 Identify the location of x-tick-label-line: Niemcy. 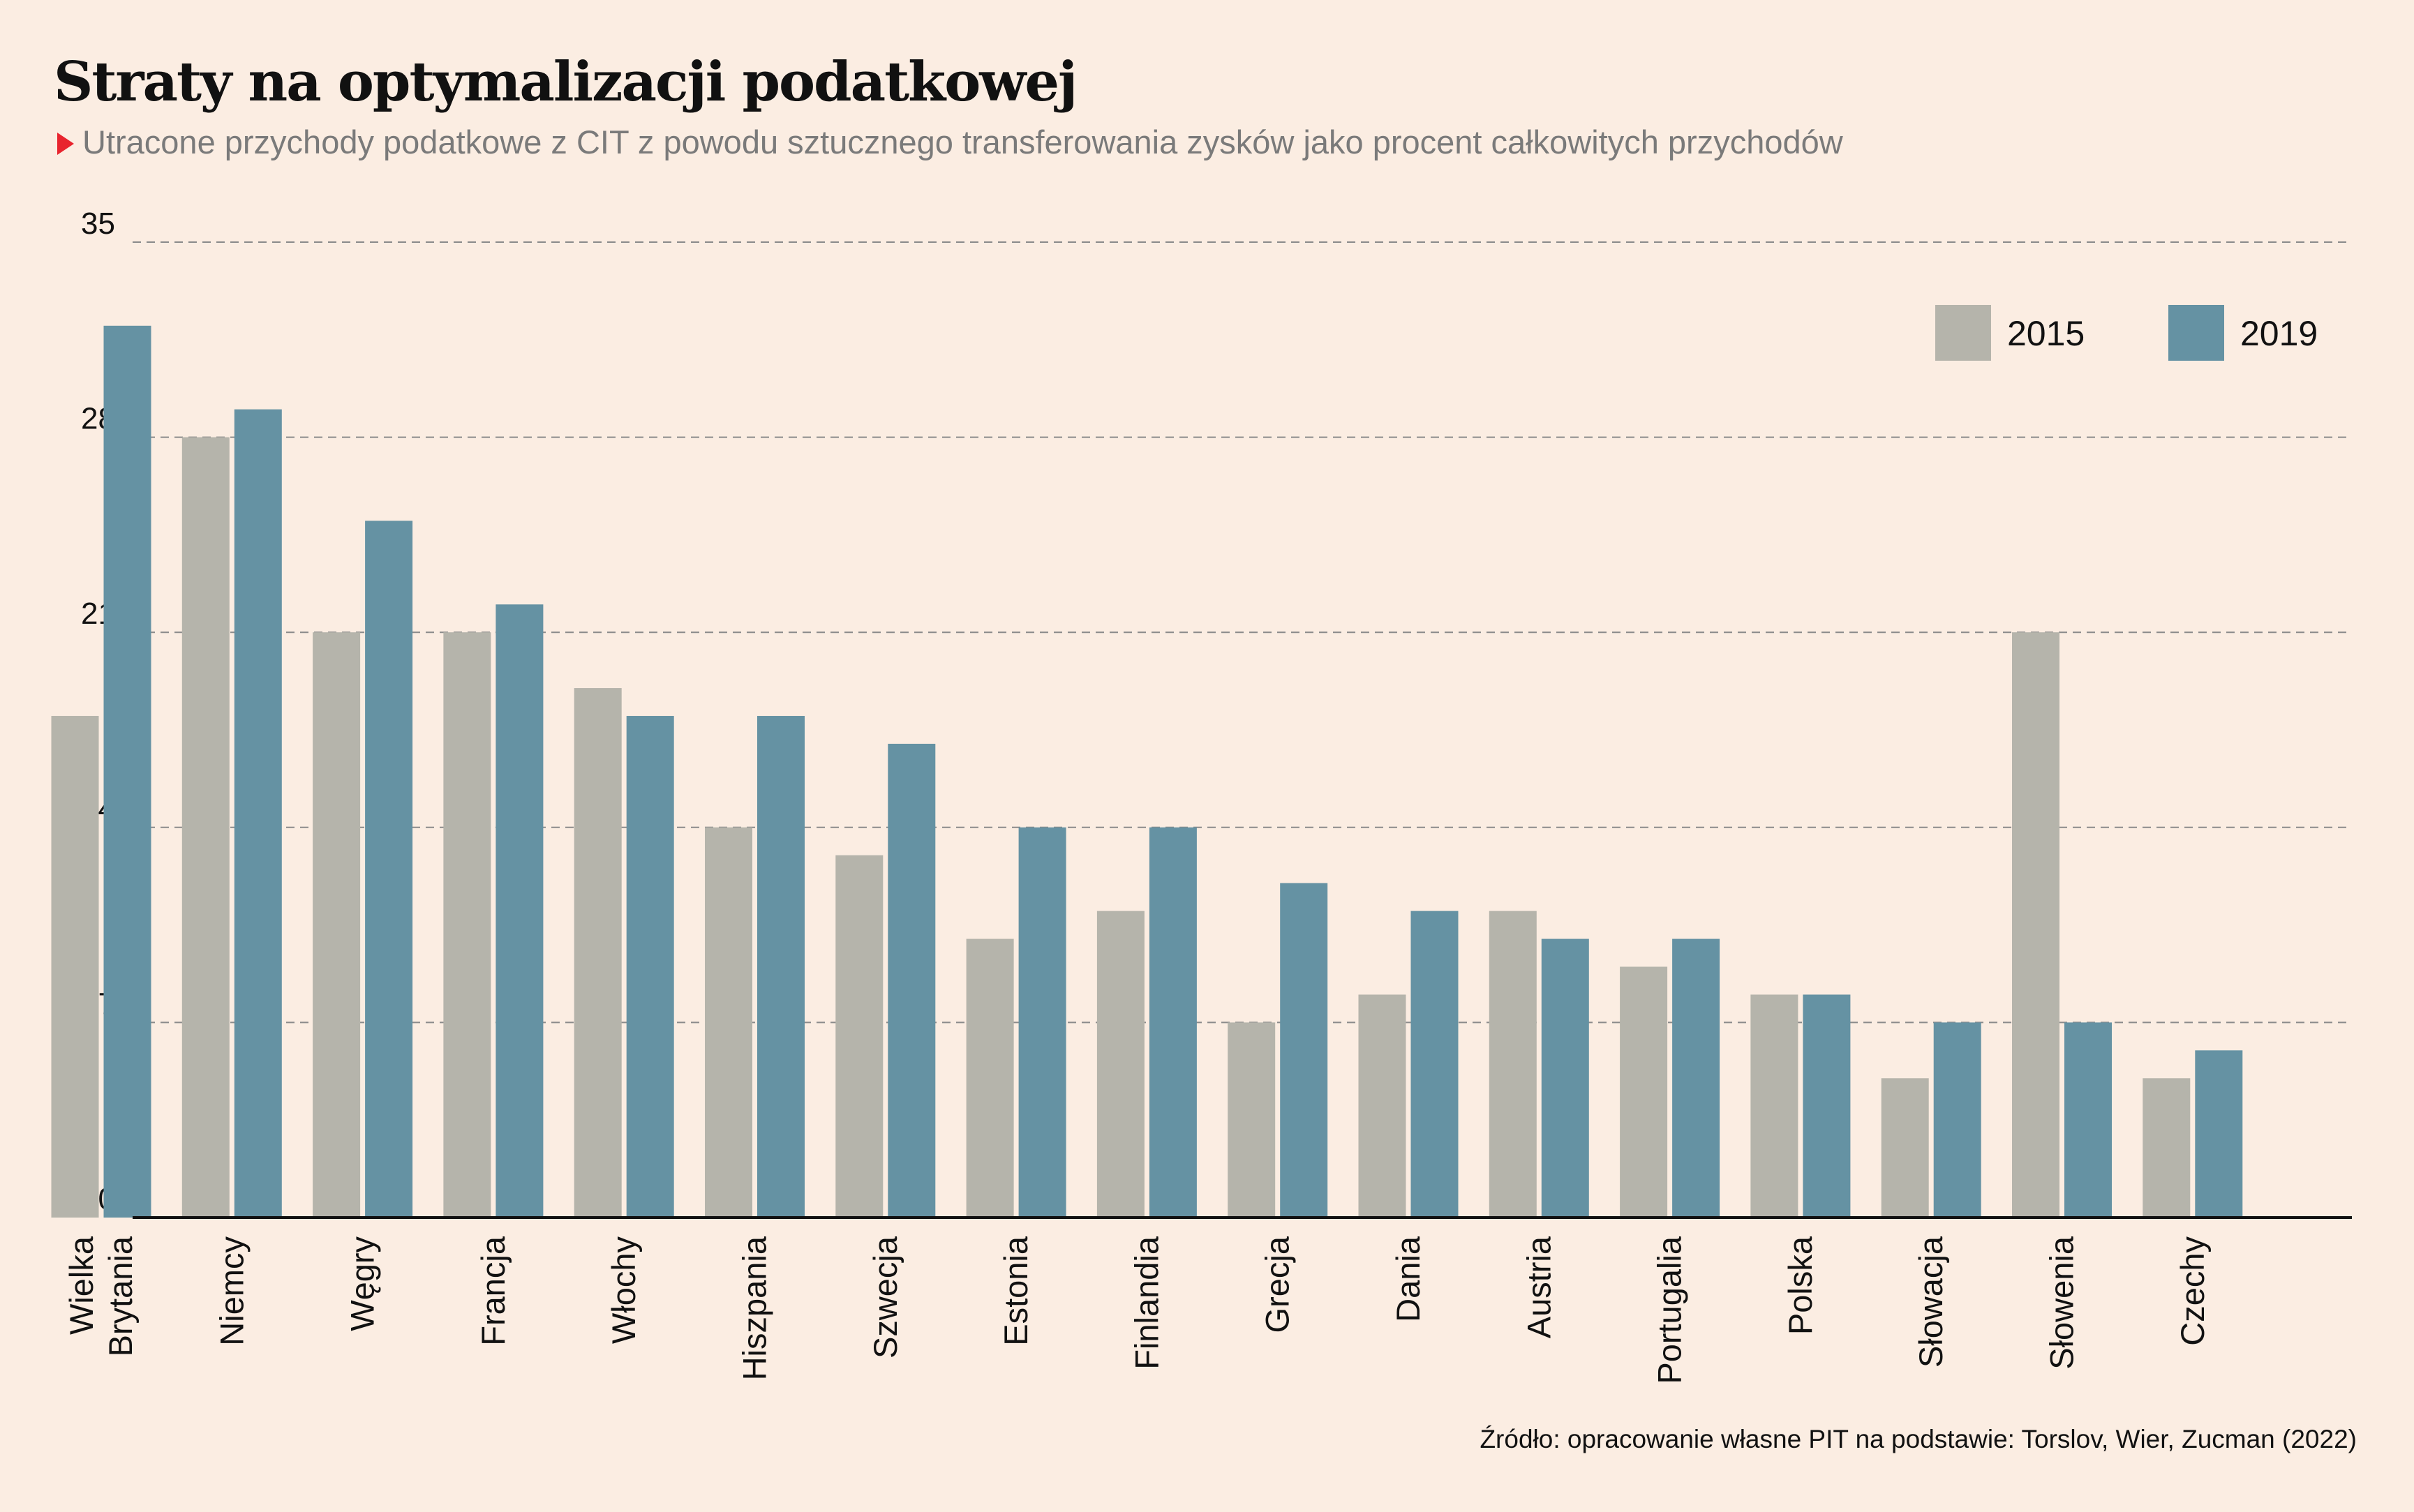
(232, 1291).